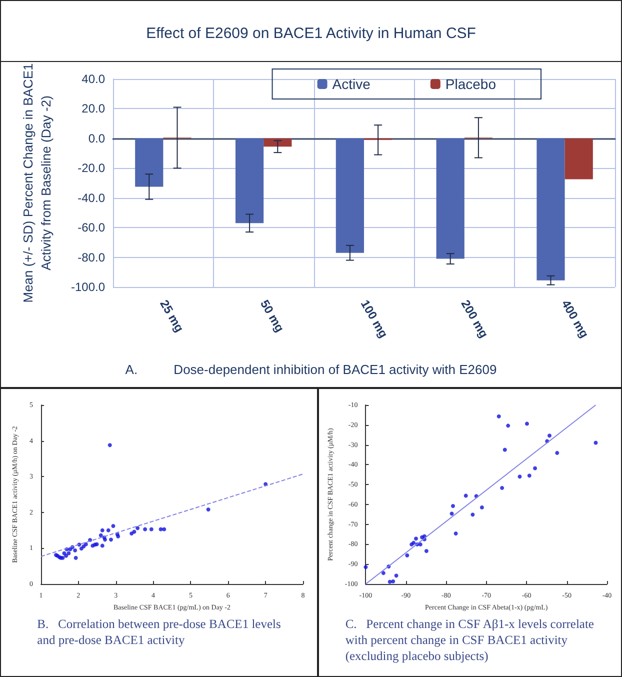 Image resolution: width=622 pixels, height=677 pixels. What do you see at coordinates (172, 316) in the screenshot?
I see `x-tick-label: 25 mg` at bounding box center [172, 316].